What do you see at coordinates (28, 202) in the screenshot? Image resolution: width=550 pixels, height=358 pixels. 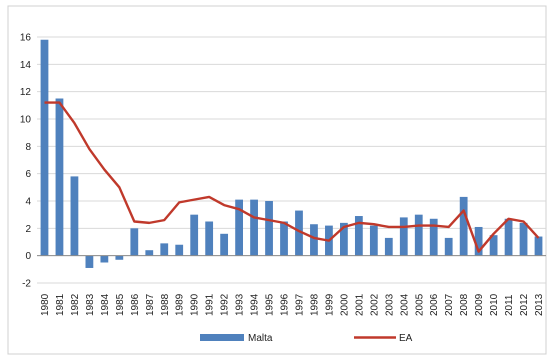 I see `y-tick-label: 4` at bounding box center [28, 202].